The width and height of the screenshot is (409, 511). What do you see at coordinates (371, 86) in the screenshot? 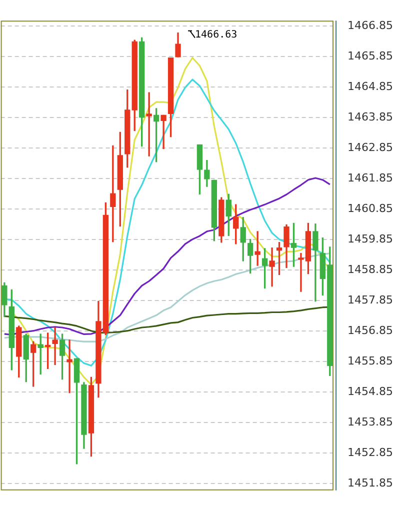
I see `y-tick-label: 1464.85` at bounding box center [371, 86].